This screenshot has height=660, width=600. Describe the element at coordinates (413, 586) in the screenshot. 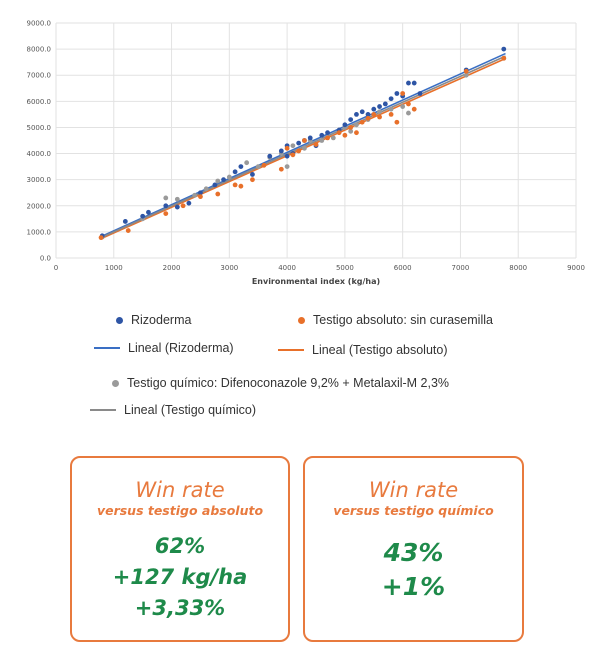

I see `percent-gain-value: +1%` at that location.